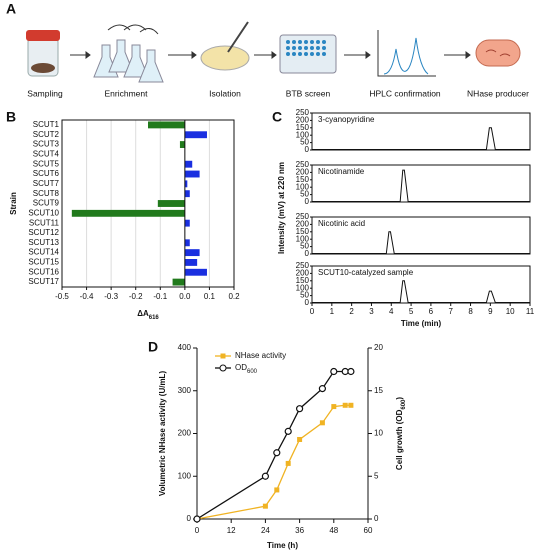  What do you see at coordinates (185, 390) in the screenshot?
I see `y-tick-label: 300` at bounding box center [185, 390].